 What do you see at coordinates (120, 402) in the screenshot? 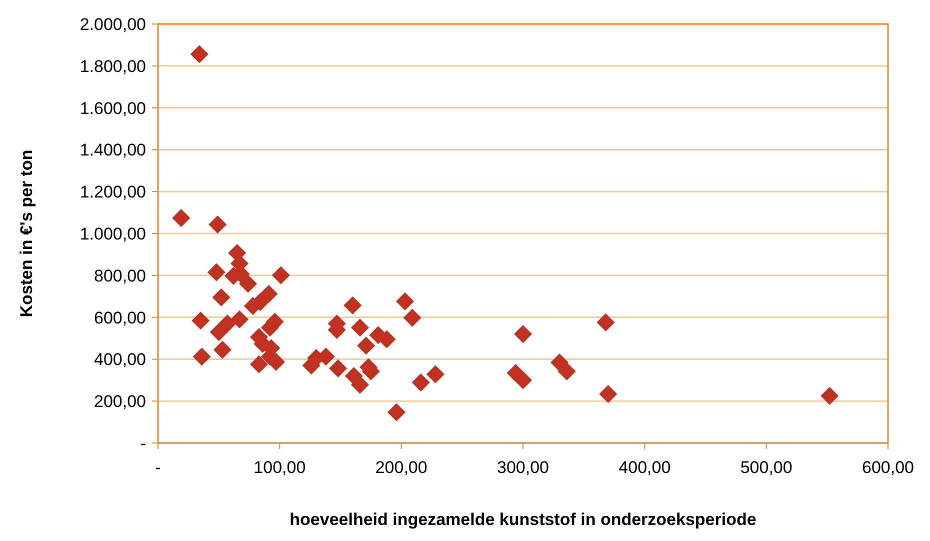
I see `y-tick-label: 200,00` at bounding box center [120, 402].